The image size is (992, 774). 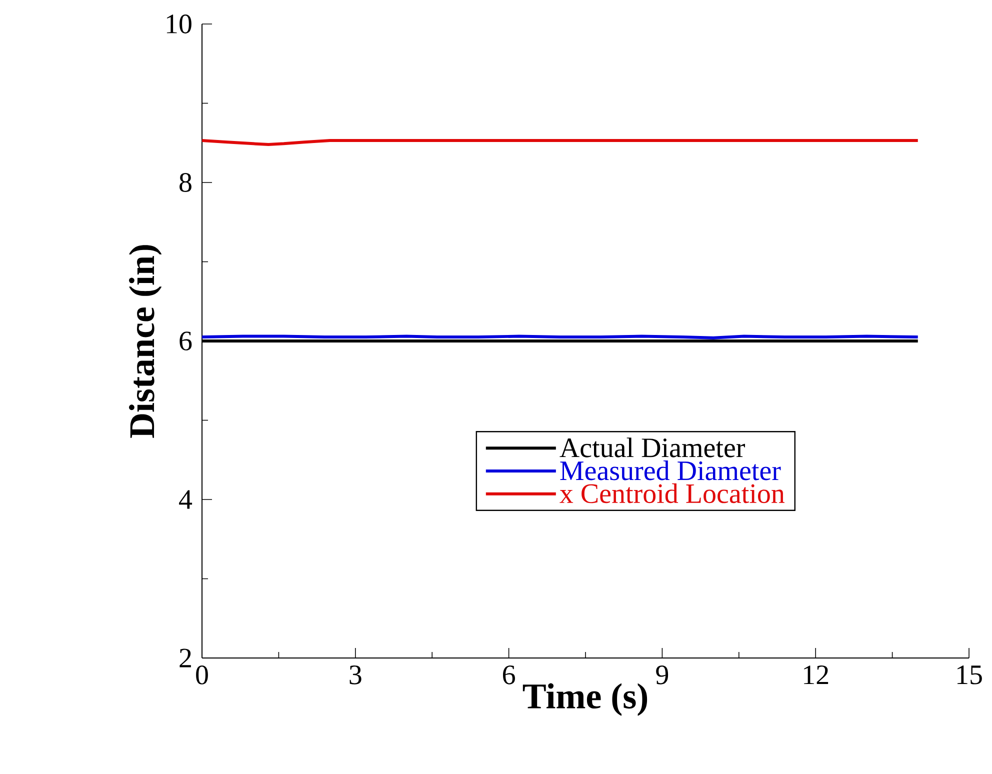 What do you see at coordinates (969, 675) in the screenshot?
I see `x-tick-label: 15` at bounding box center [969, 675].